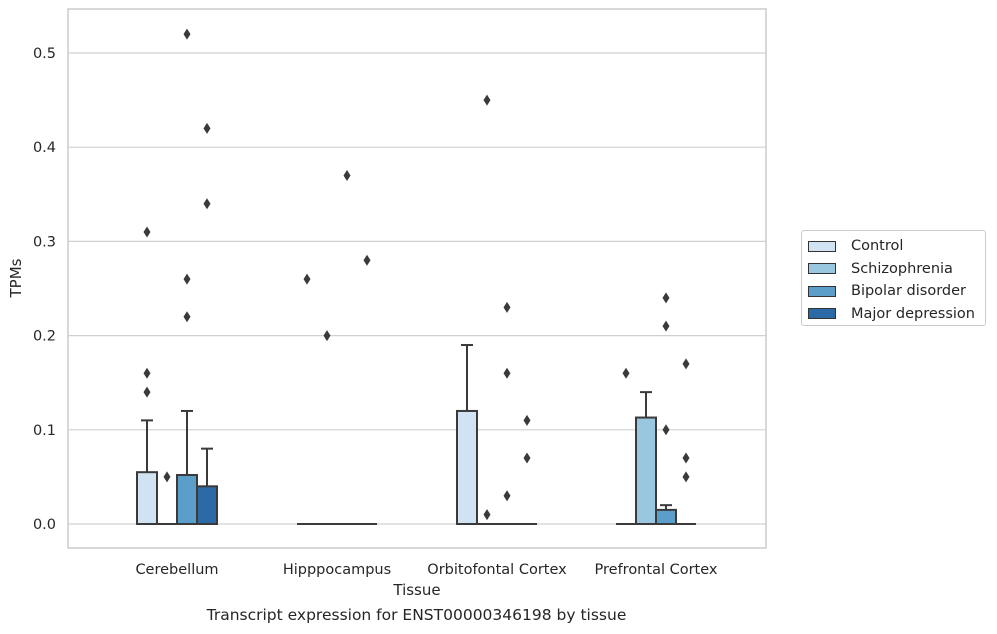 Image resolution: width=997 pixels, height=634 pixels. I want to click on y-tick-label: 0.3, so click(44, 242).